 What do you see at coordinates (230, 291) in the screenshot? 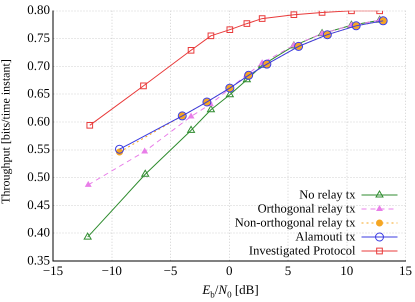
I see `x-axis-title: E$_{b}$/N$_{0}$ [dB]` at bounding box center [230, 291].